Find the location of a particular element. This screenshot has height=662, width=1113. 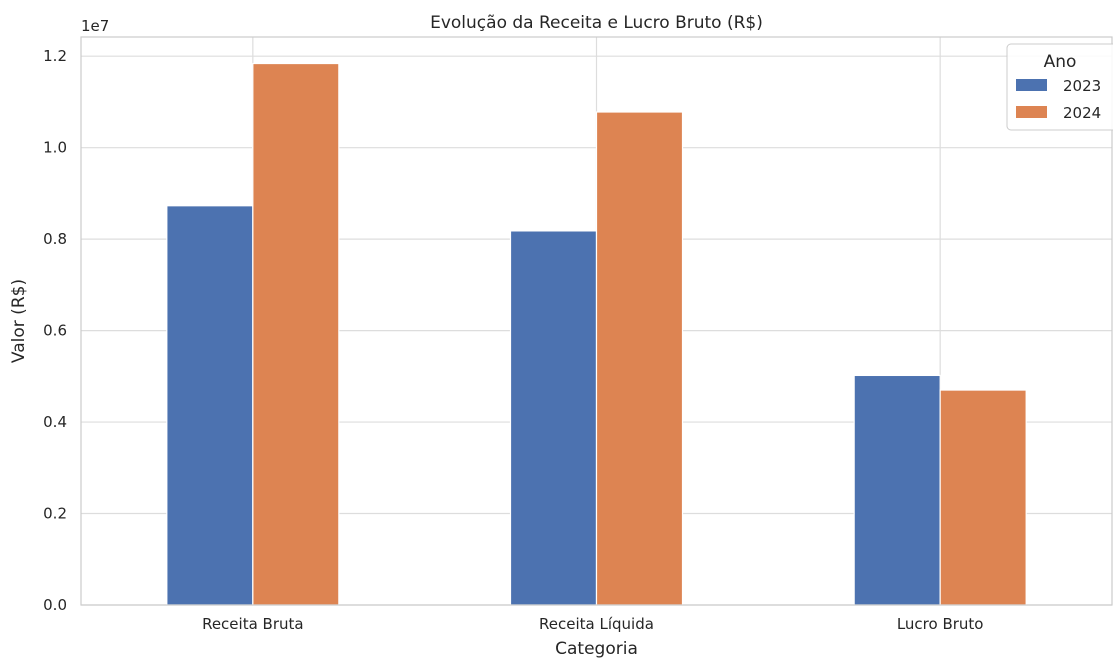

y-offset-label: 1e7 is located at coordinates (95, 26).